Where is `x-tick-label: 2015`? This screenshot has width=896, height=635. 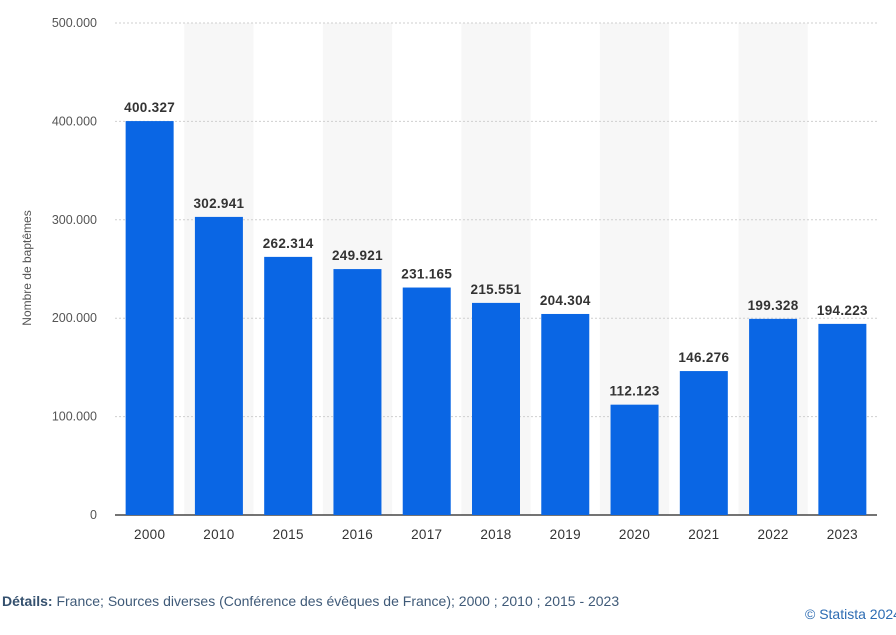
x-tick-label: 2015 is located at coordinates (288, 534).